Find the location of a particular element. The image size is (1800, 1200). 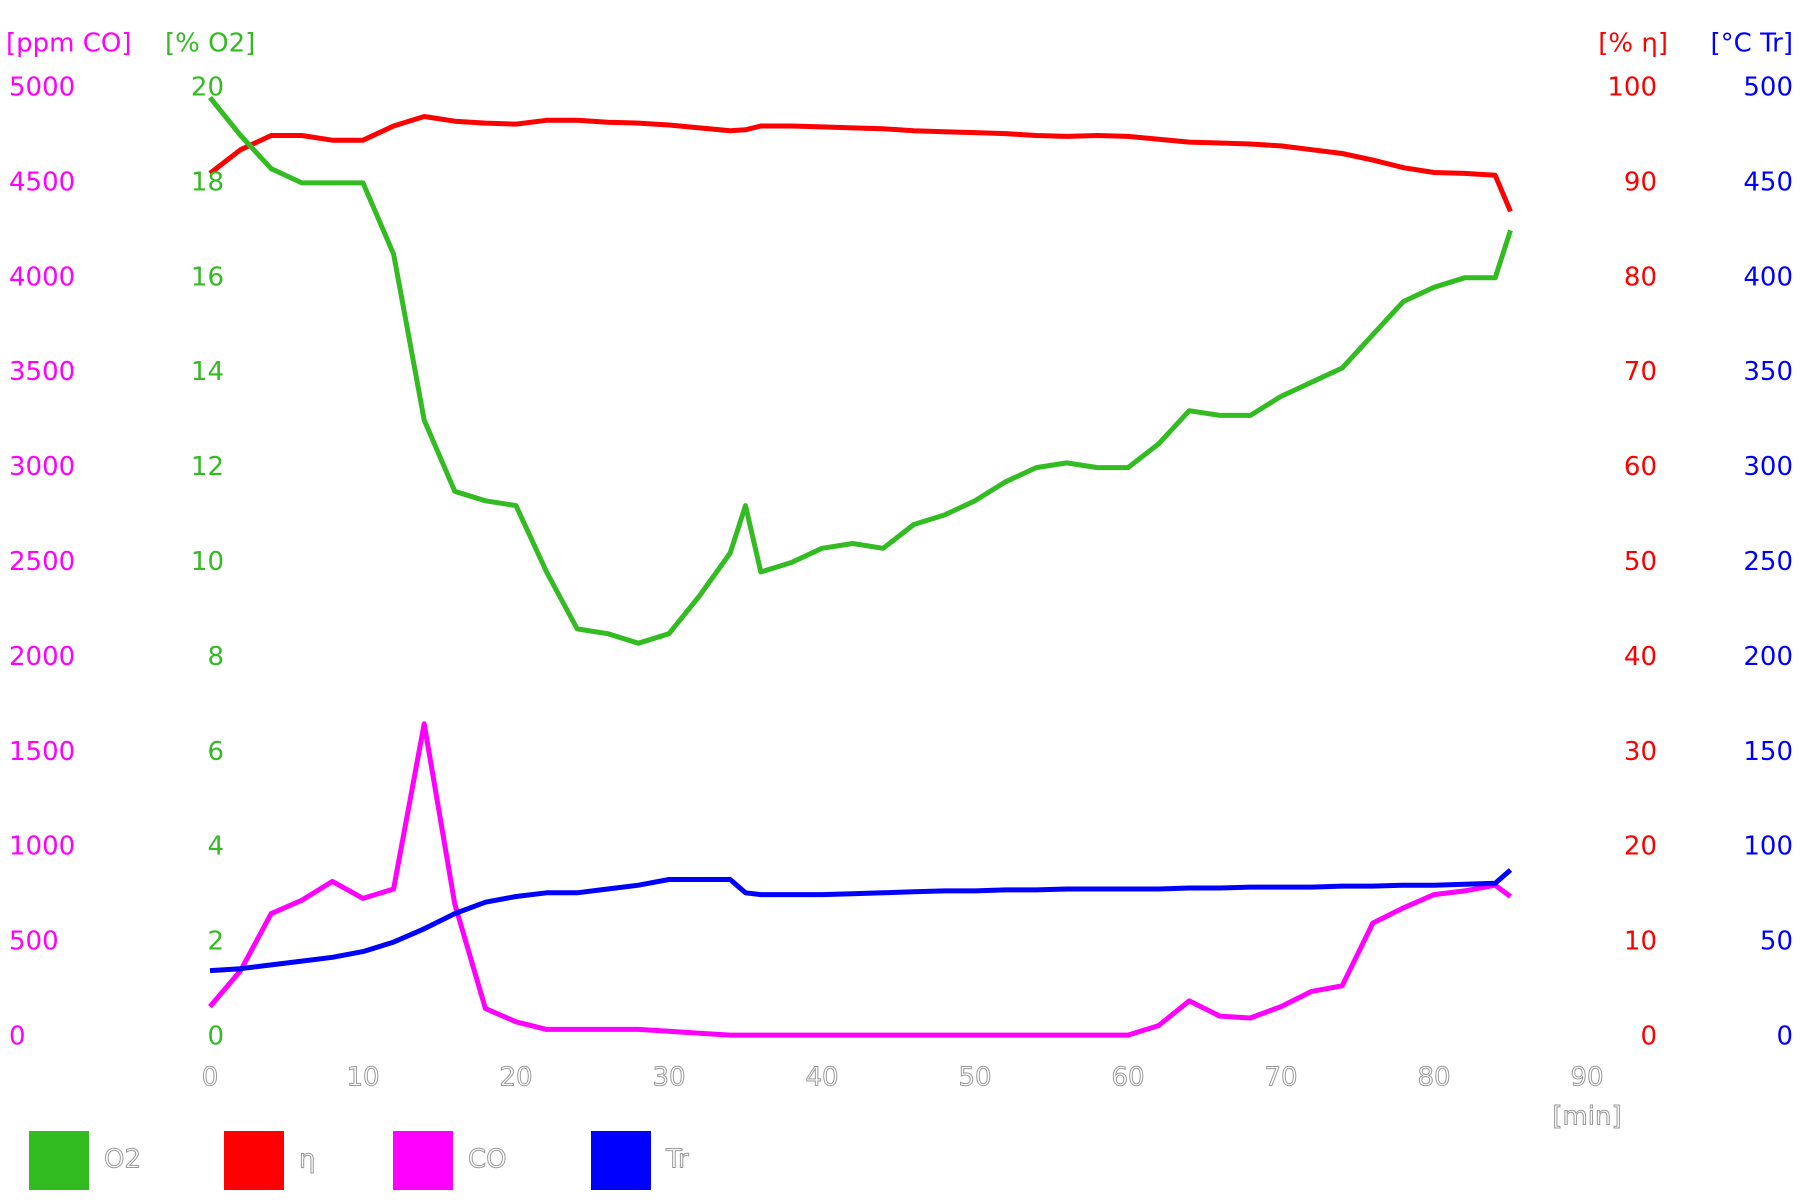

y-tick-label: 2000 is located at coordinates (42, 657).